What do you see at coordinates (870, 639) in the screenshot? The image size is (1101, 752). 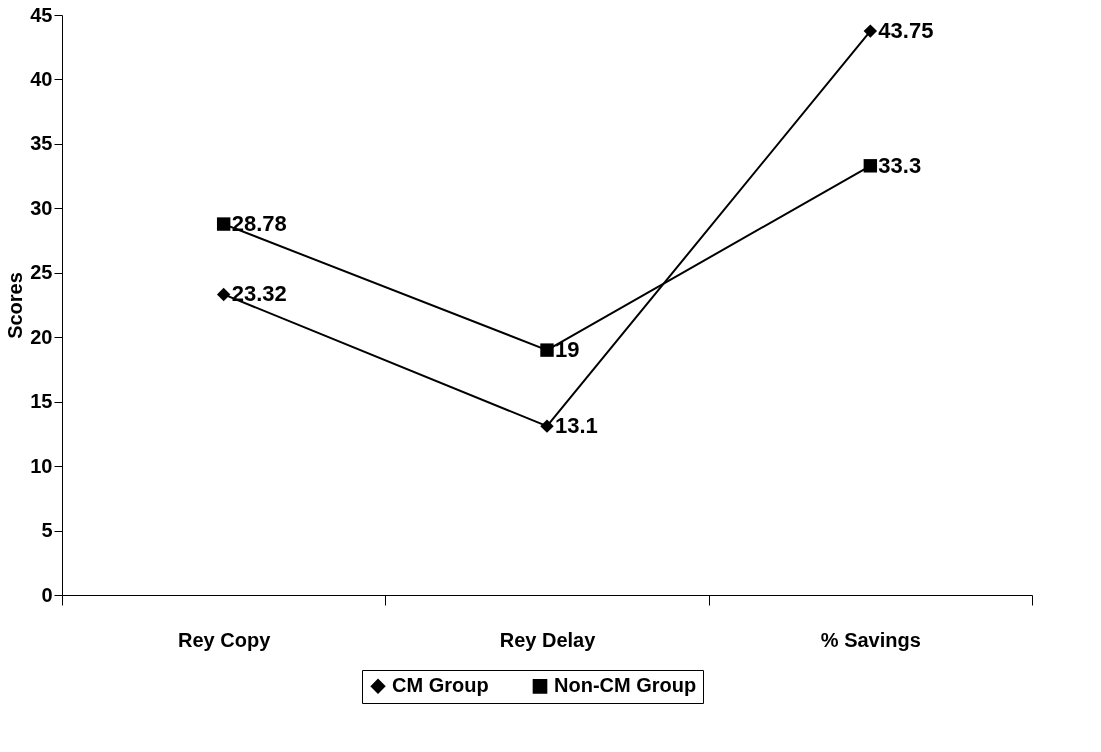 I see `x-tick-label: % Savings` at bounding box center [870, 639].